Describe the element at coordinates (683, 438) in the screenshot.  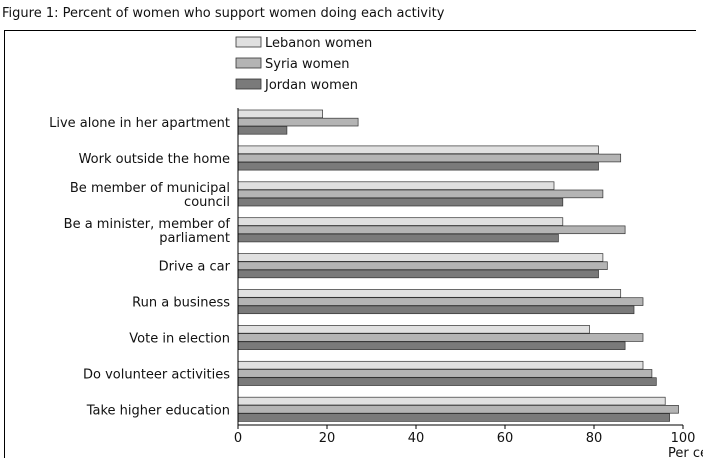
I see `x-tick-label: 100` at that location.